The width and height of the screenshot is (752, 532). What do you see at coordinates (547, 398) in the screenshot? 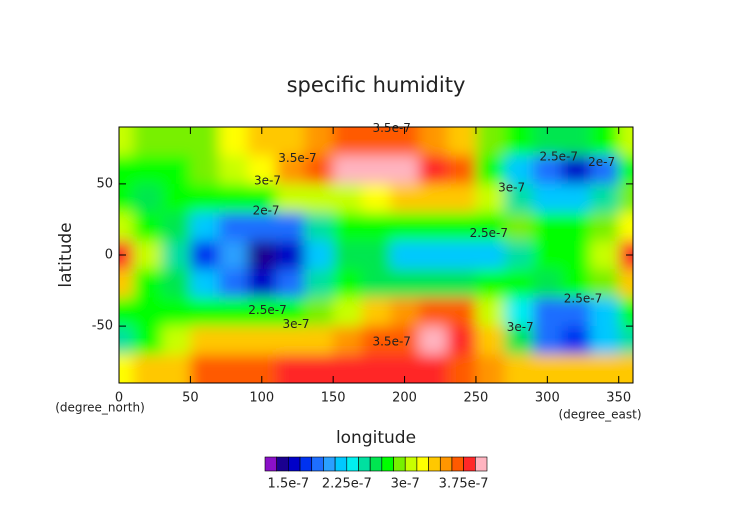
I see `x-tick-label: 300` at bounding box center [547, 398].